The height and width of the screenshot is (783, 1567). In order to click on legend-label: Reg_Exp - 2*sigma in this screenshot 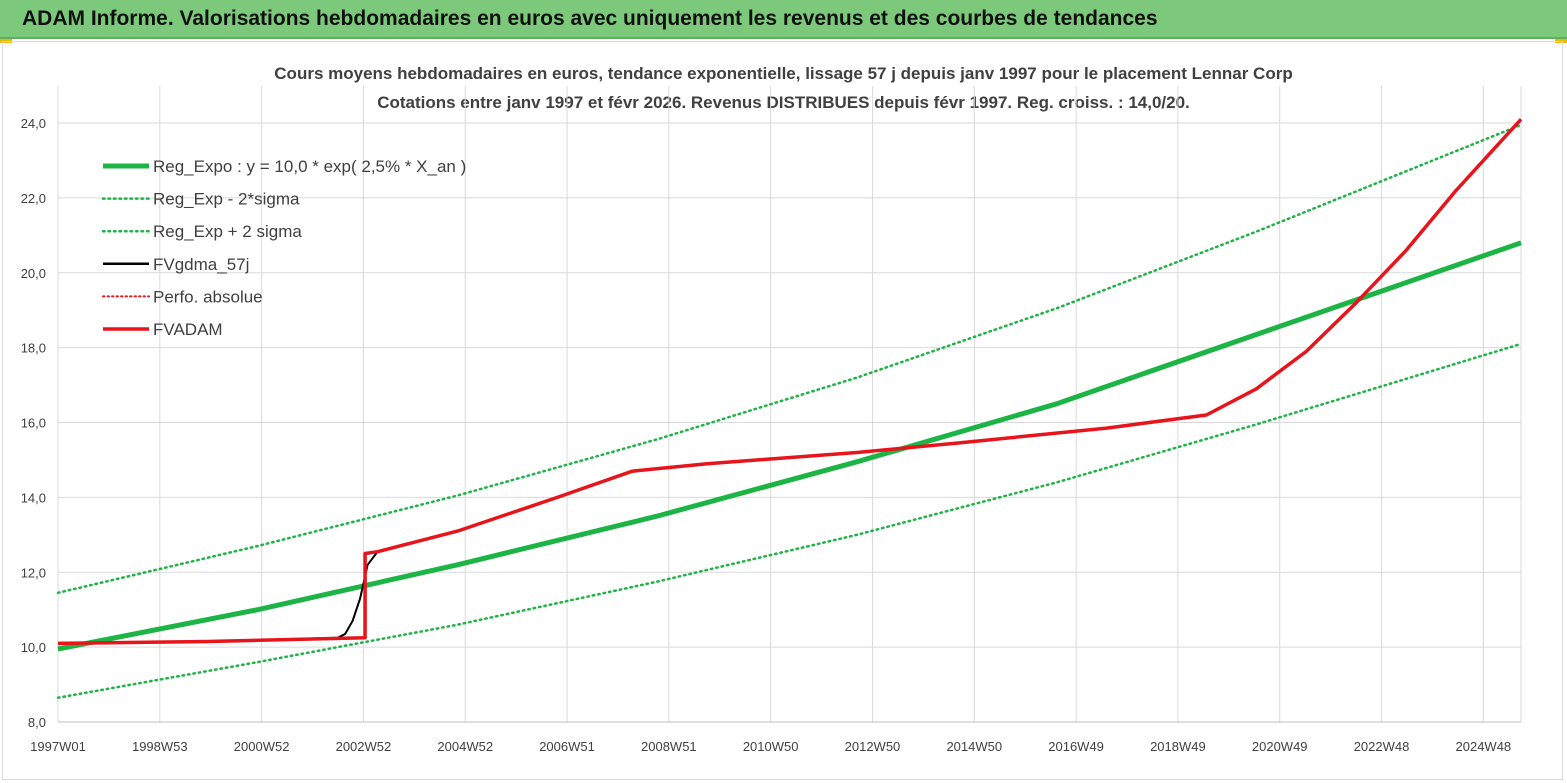, I will do `click(226, 199)`.